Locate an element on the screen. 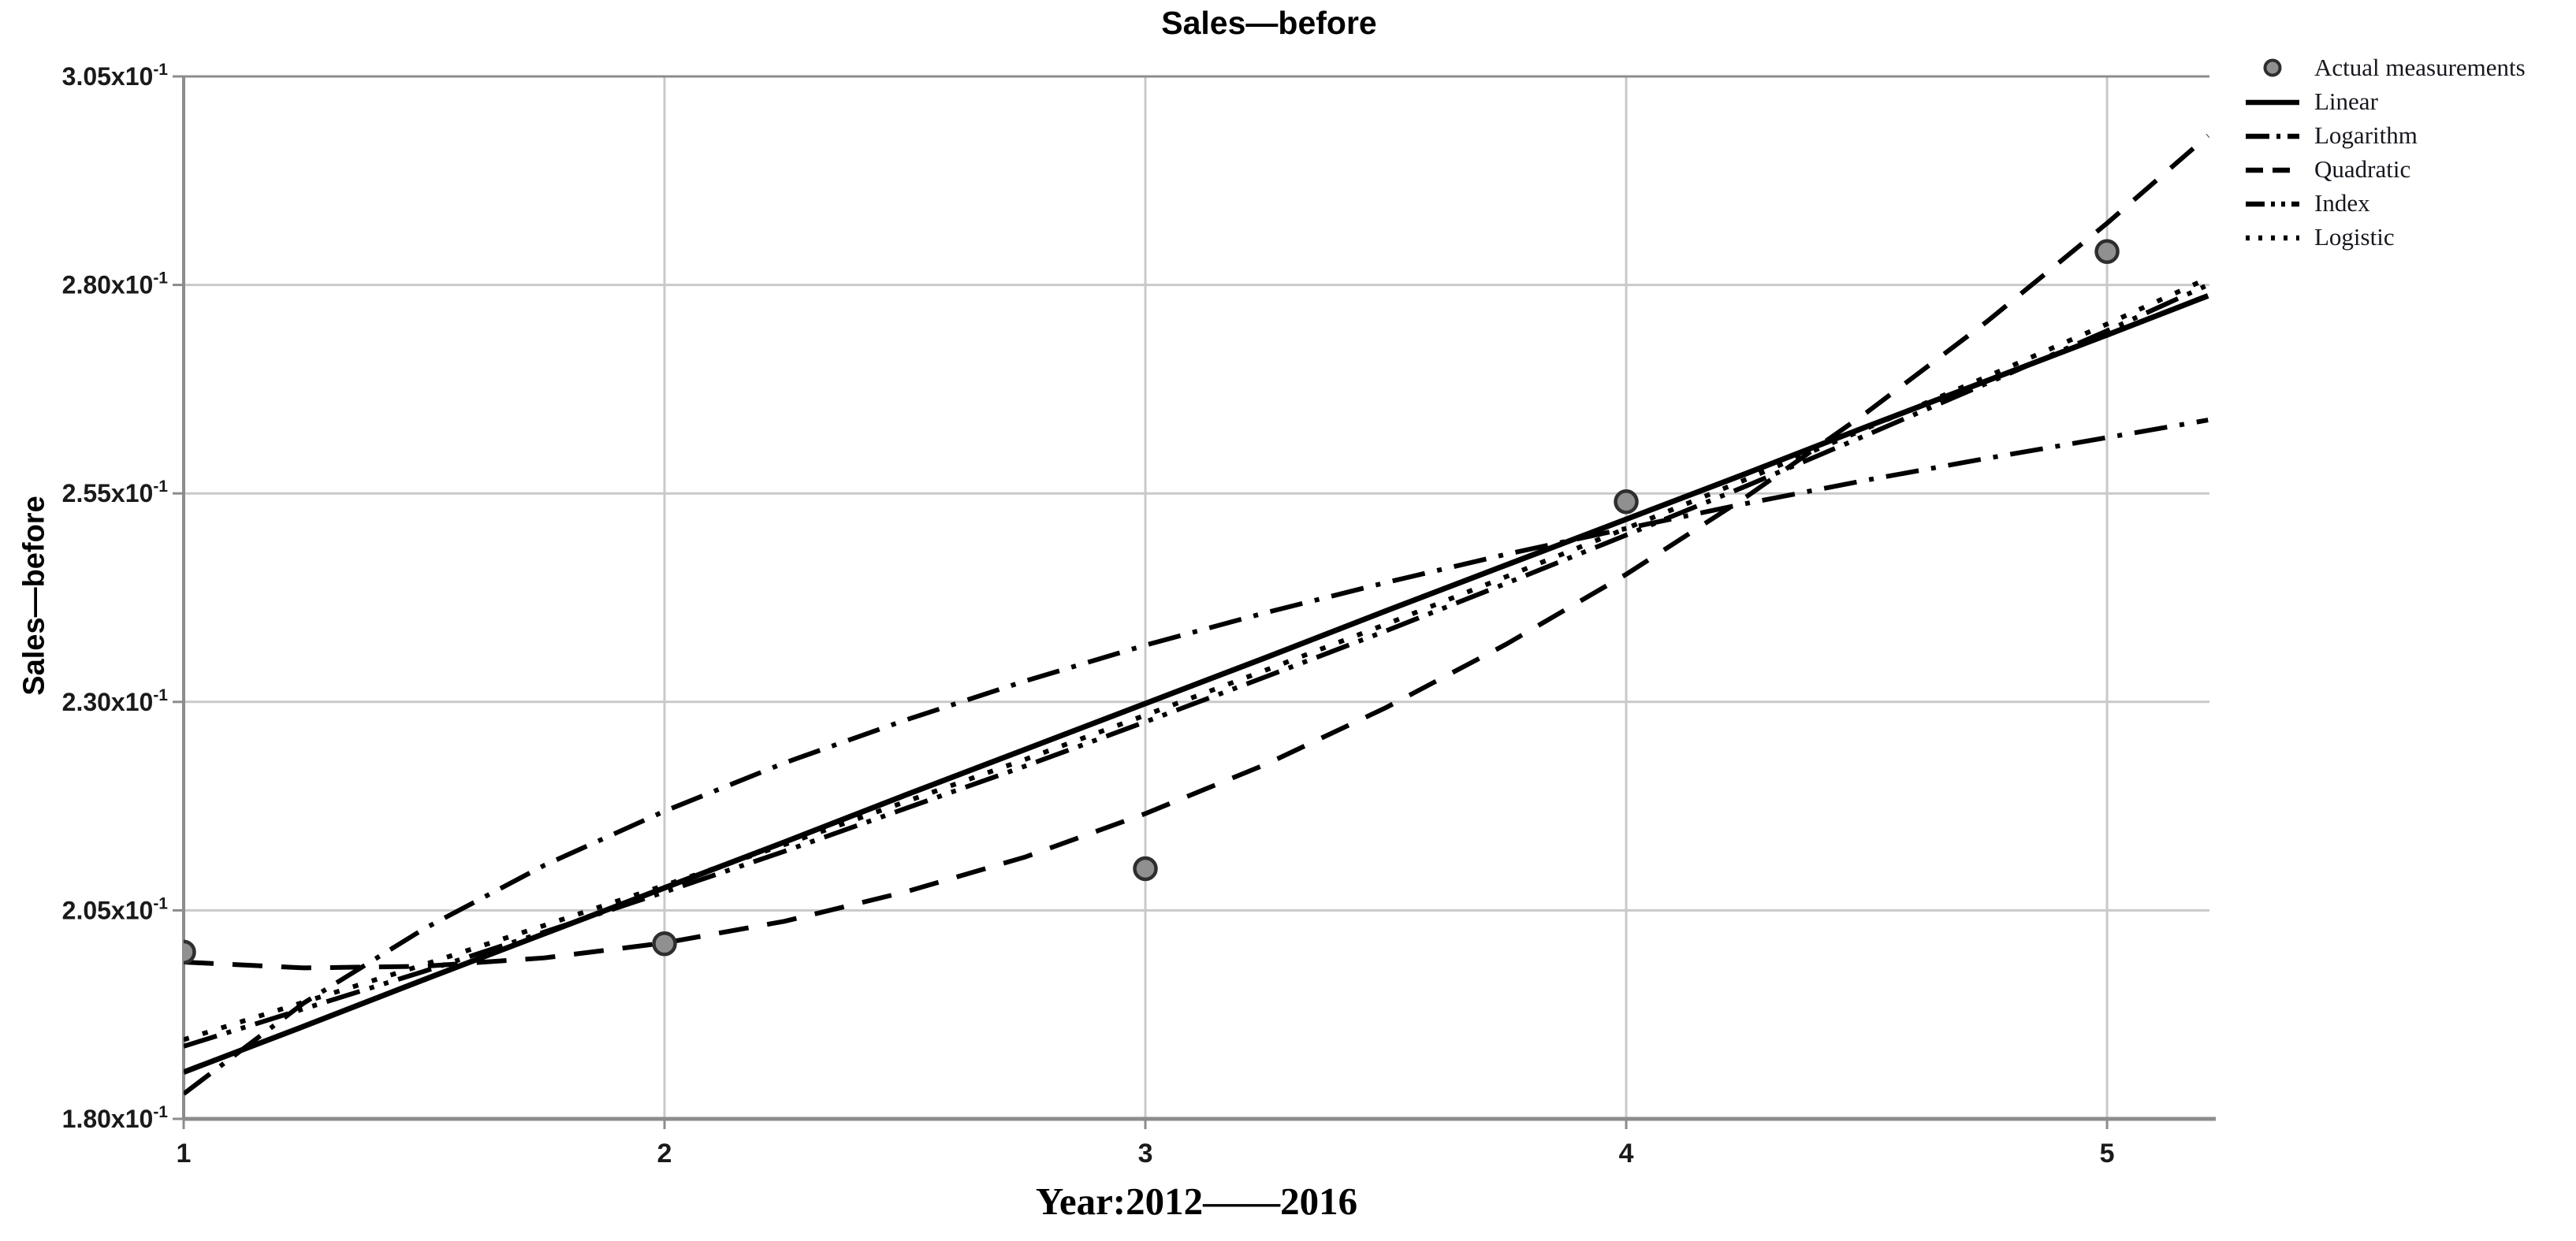 This screenshot has width=2576, height=1241. legend-label: Index is located at coordinates (2342, 203).